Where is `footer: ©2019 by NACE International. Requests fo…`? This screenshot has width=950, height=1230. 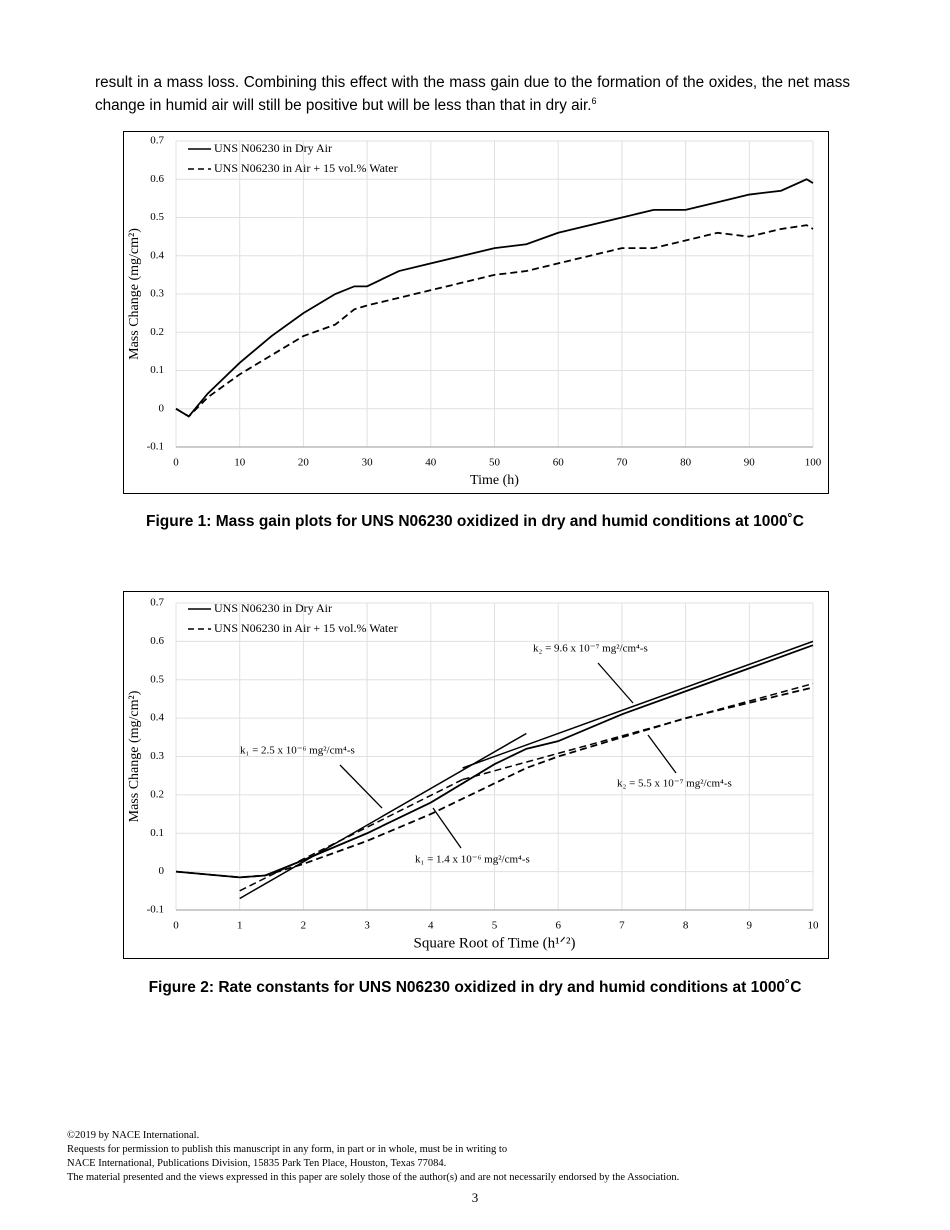
footer: ©2019 by NACE International. Requests fo… is located at coordinates (373, 1157).